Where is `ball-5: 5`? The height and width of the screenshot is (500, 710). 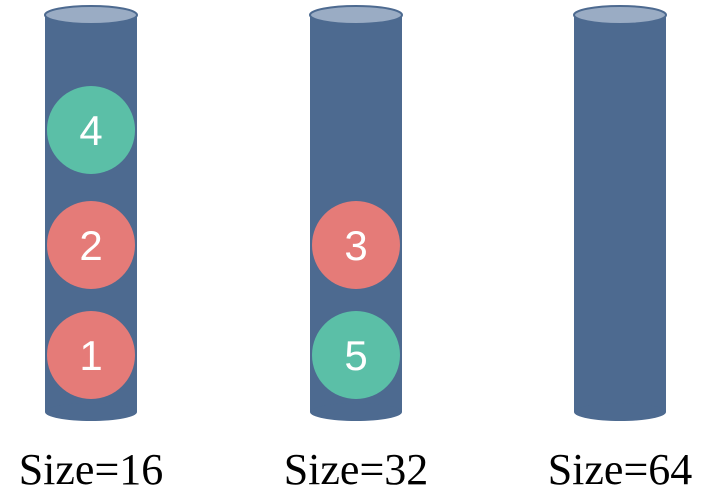 ball-5: 5 is located at coordinates (356, 355).